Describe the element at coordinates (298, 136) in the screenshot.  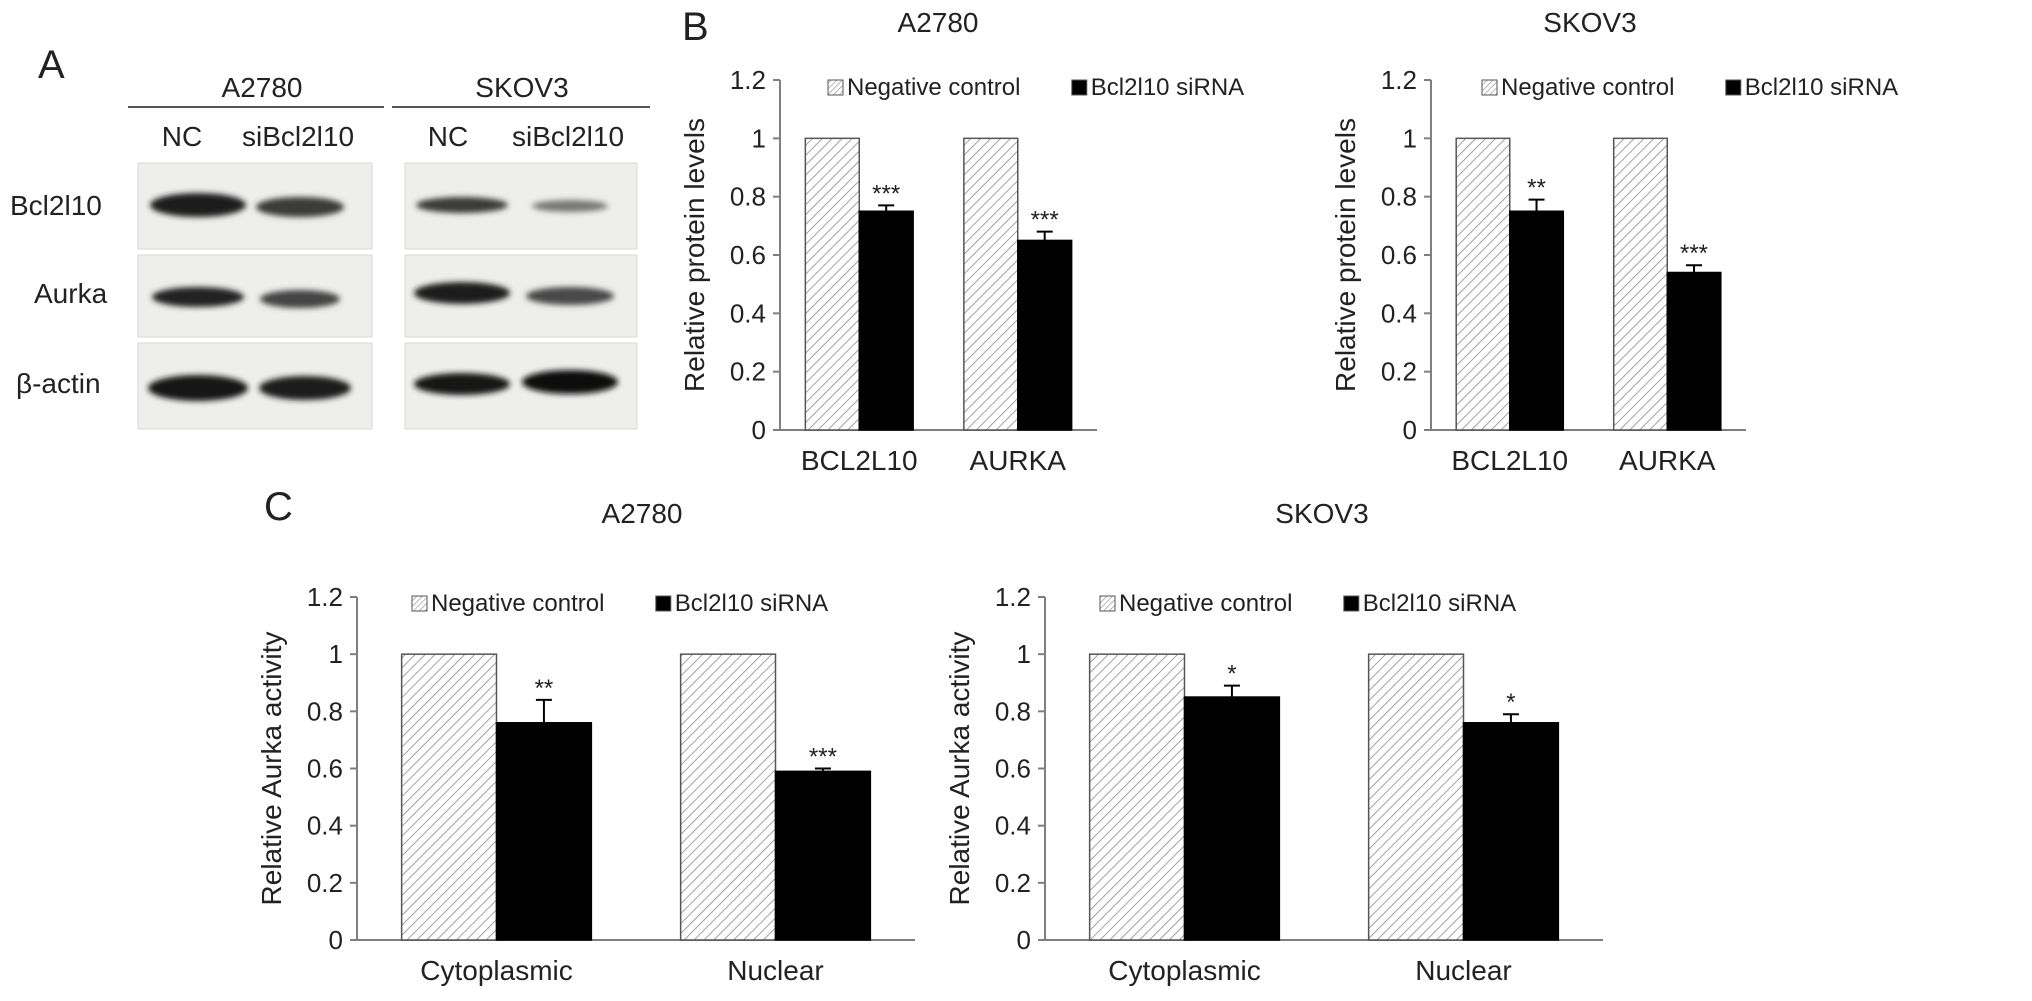
I see `wb-lane-si-a2780: siBcl2l10` at that location.